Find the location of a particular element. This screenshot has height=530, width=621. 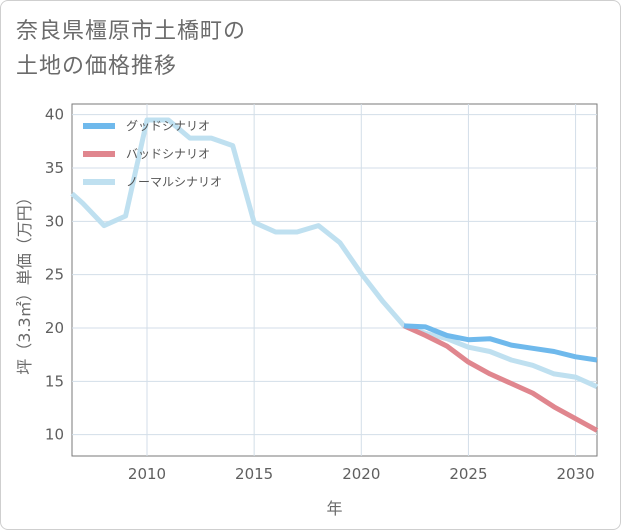

x-tick-label: 2025 is located at coordinates (468, 474).